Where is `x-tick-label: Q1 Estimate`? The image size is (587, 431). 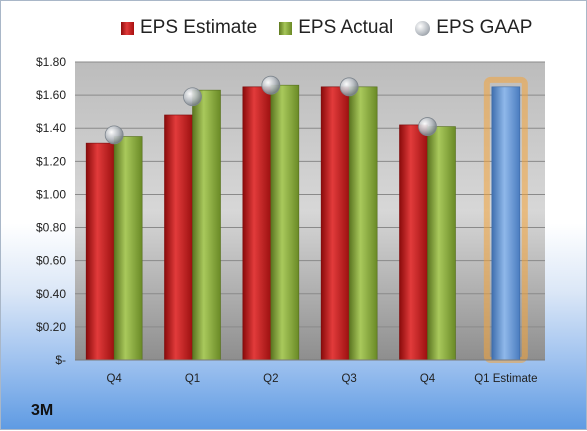 x-tick-label: Q1 Estimate is located at coordinates (505, 379).